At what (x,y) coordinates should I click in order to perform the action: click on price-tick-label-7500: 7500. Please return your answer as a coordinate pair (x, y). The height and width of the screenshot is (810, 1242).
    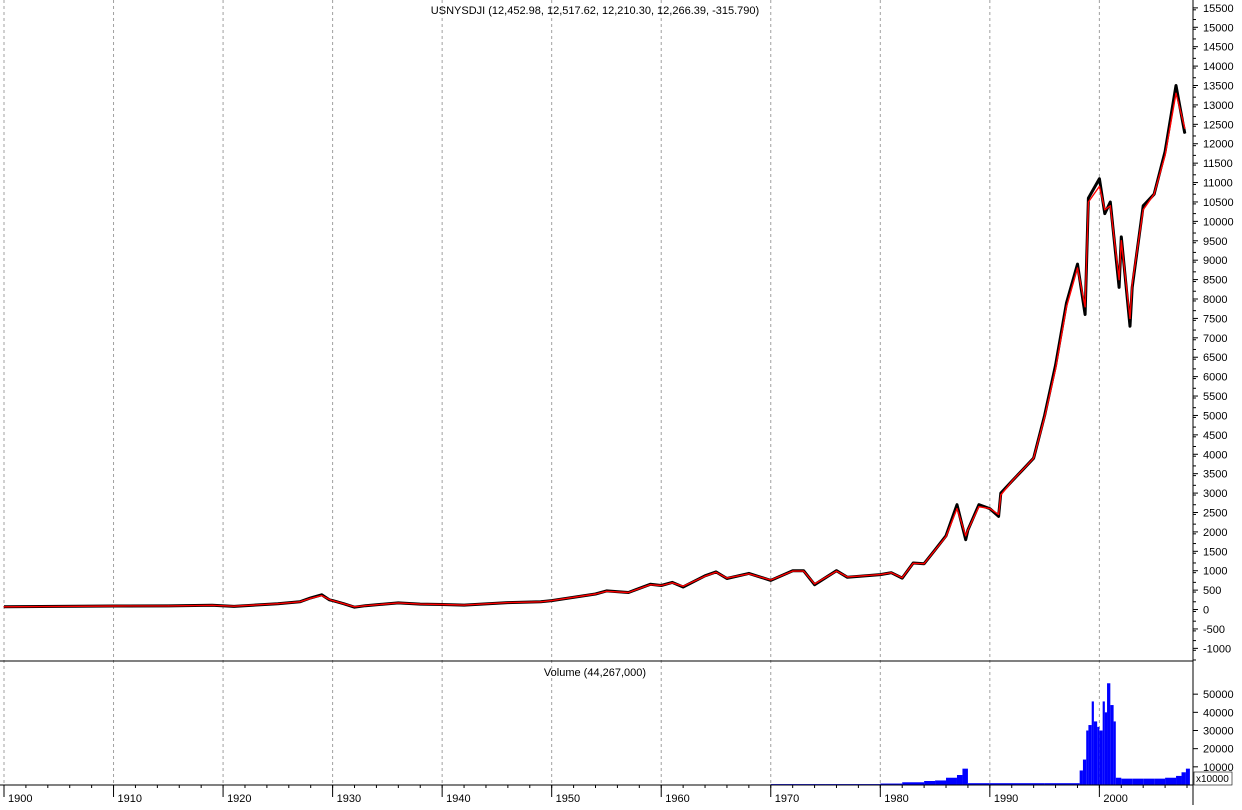
    Looking at the image, I should click on (1215, 319).